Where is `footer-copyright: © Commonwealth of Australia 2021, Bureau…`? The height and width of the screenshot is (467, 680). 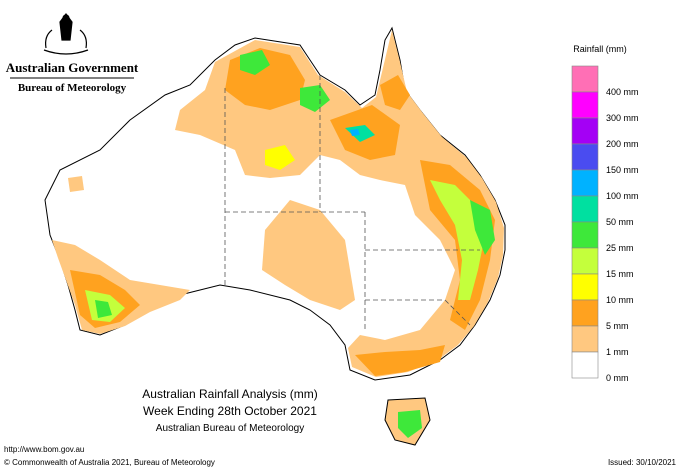
footer-copyright: © Commonwealth of Australia 2021, Bureau… is located at coordinates (109, 462).